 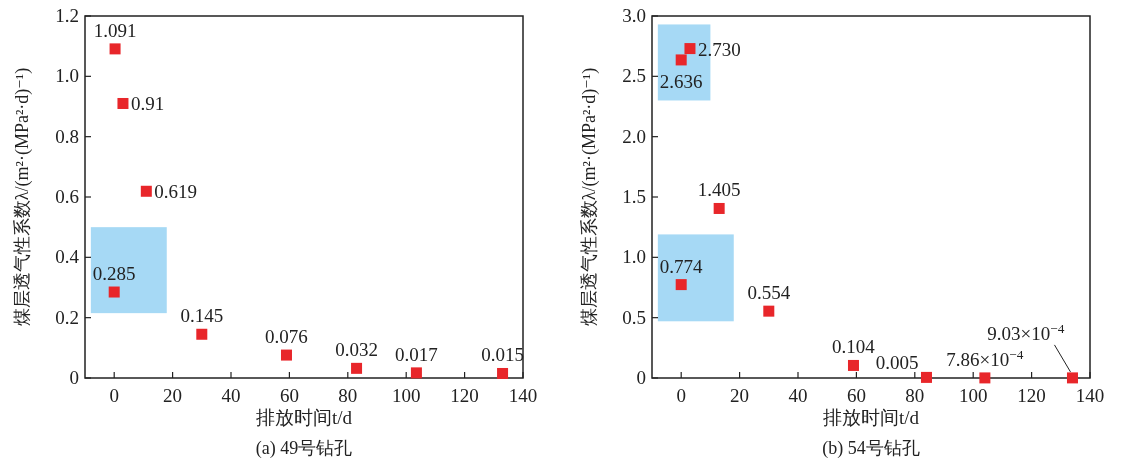 What do you see at coordinates (202, 316) in the screenshot?
I see `data-label: 0.145` at bounding box center [202, 316].